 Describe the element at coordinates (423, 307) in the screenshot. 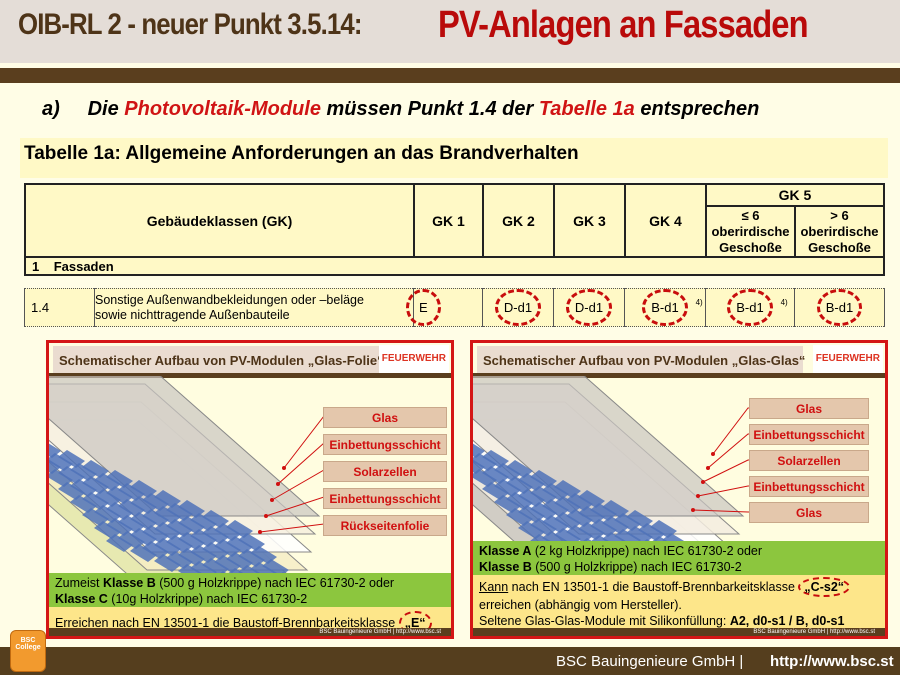

I see `highlight-circle: E` at that location.